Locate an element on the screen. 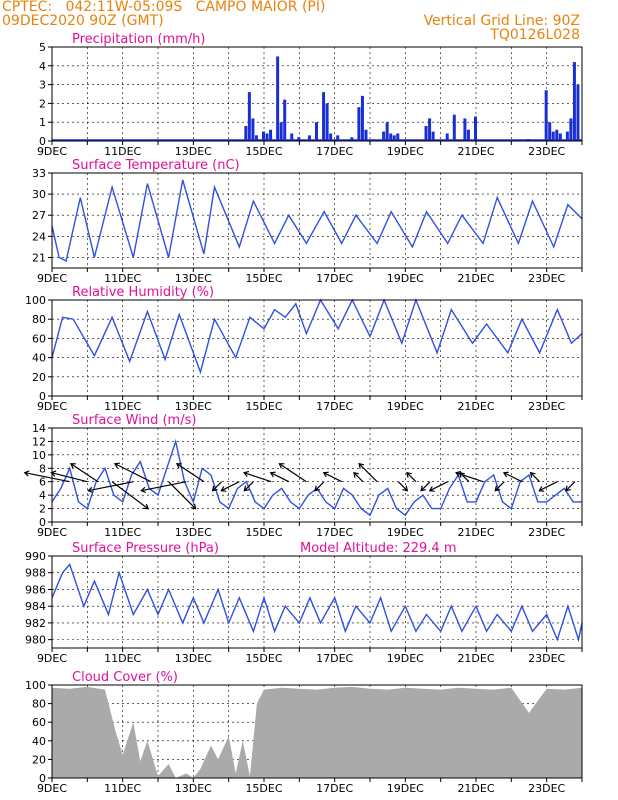 This screenshot has height=800, width=618. y-tick-label: 30 is located at coordinates (39, 194).